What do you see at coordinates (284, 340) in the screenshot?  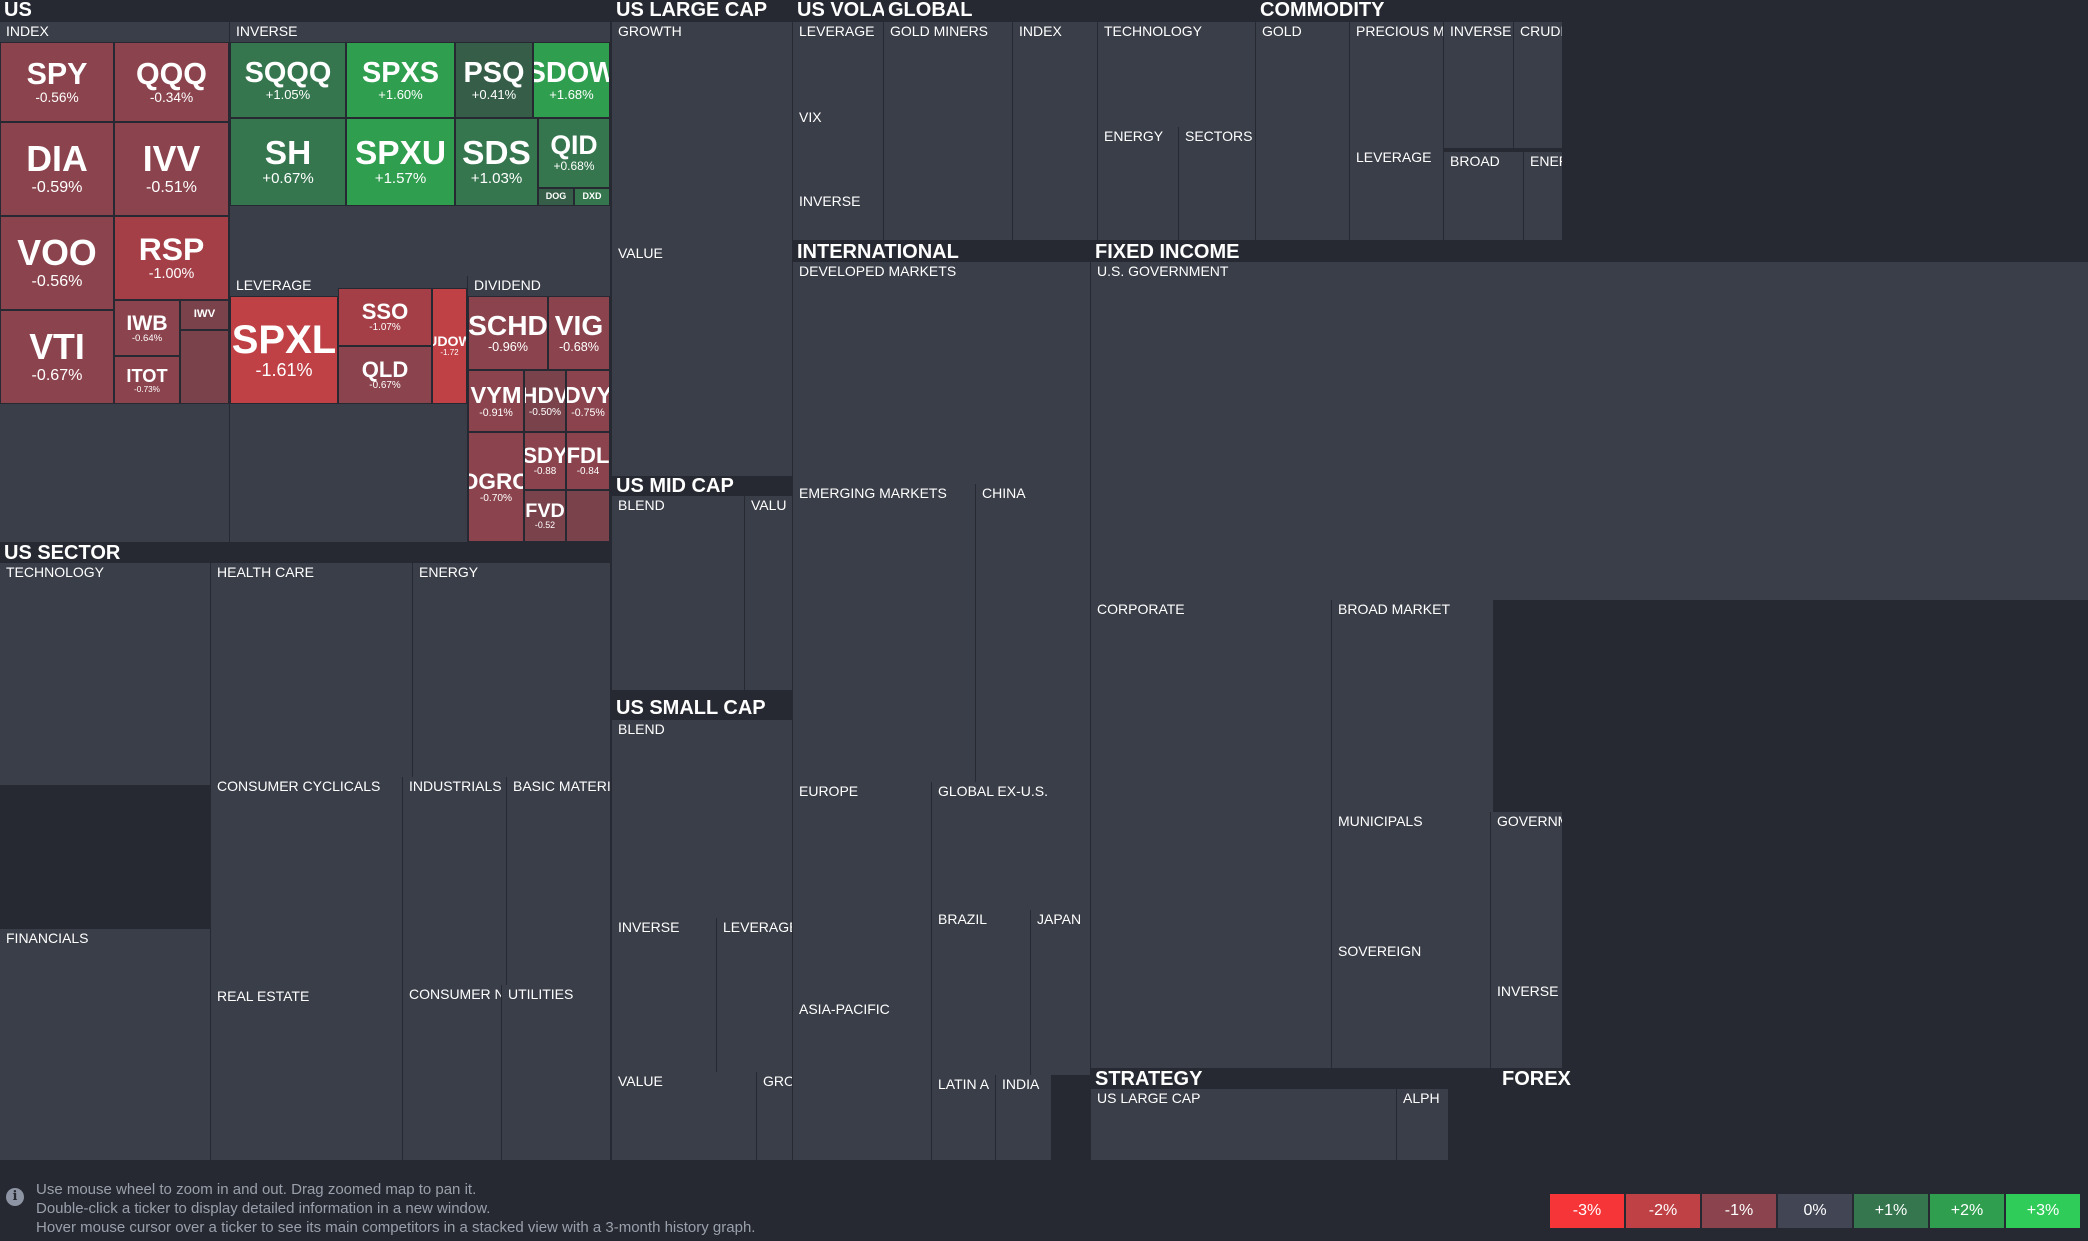 I see `ticker-symbol: SPXL` at bounding box center [284, 340].